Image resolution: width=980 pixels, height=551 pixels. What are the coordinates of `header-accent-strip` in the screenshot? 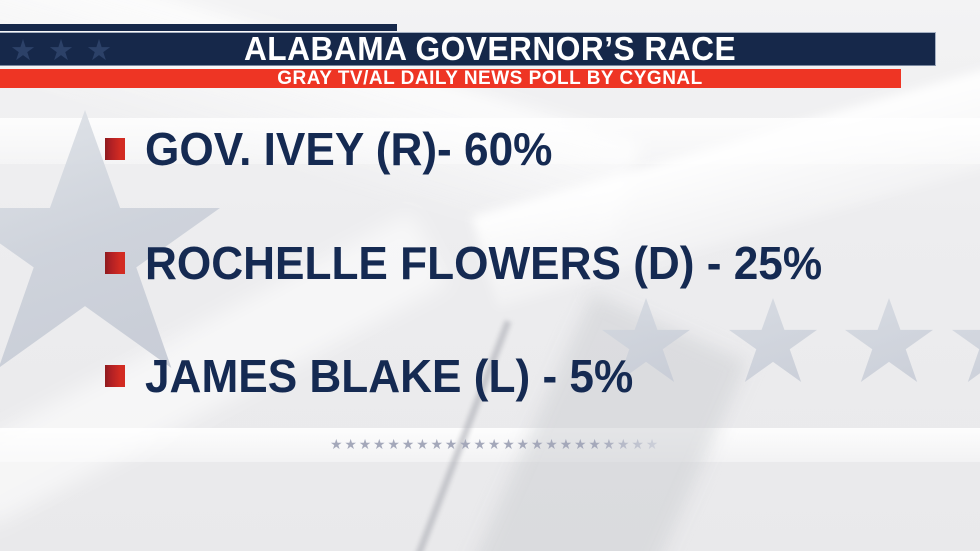 It's located at (198, 27).